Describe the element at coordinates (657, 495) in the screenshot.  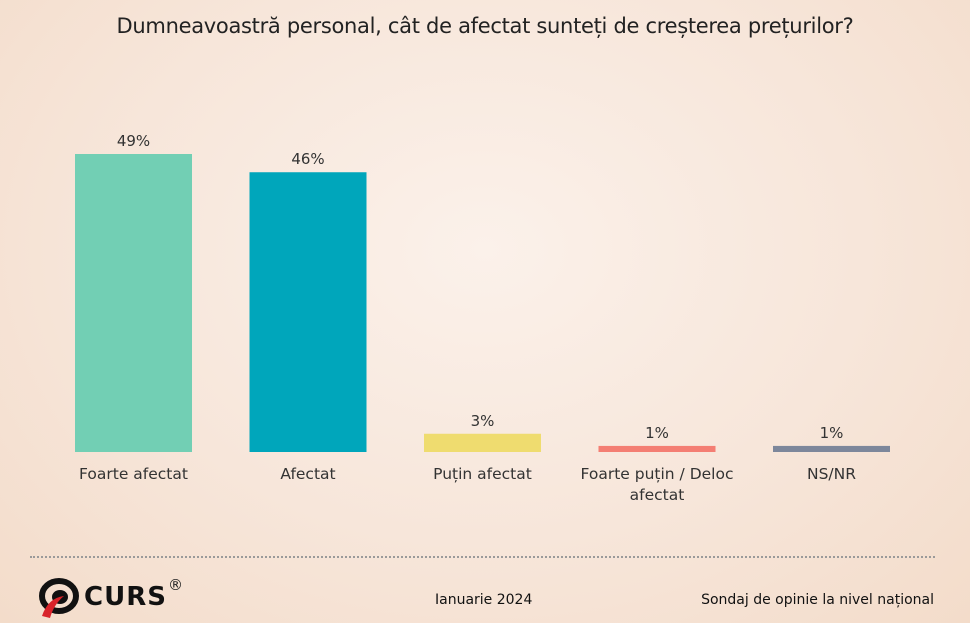
I see `category-label-4: afectat` at that location.